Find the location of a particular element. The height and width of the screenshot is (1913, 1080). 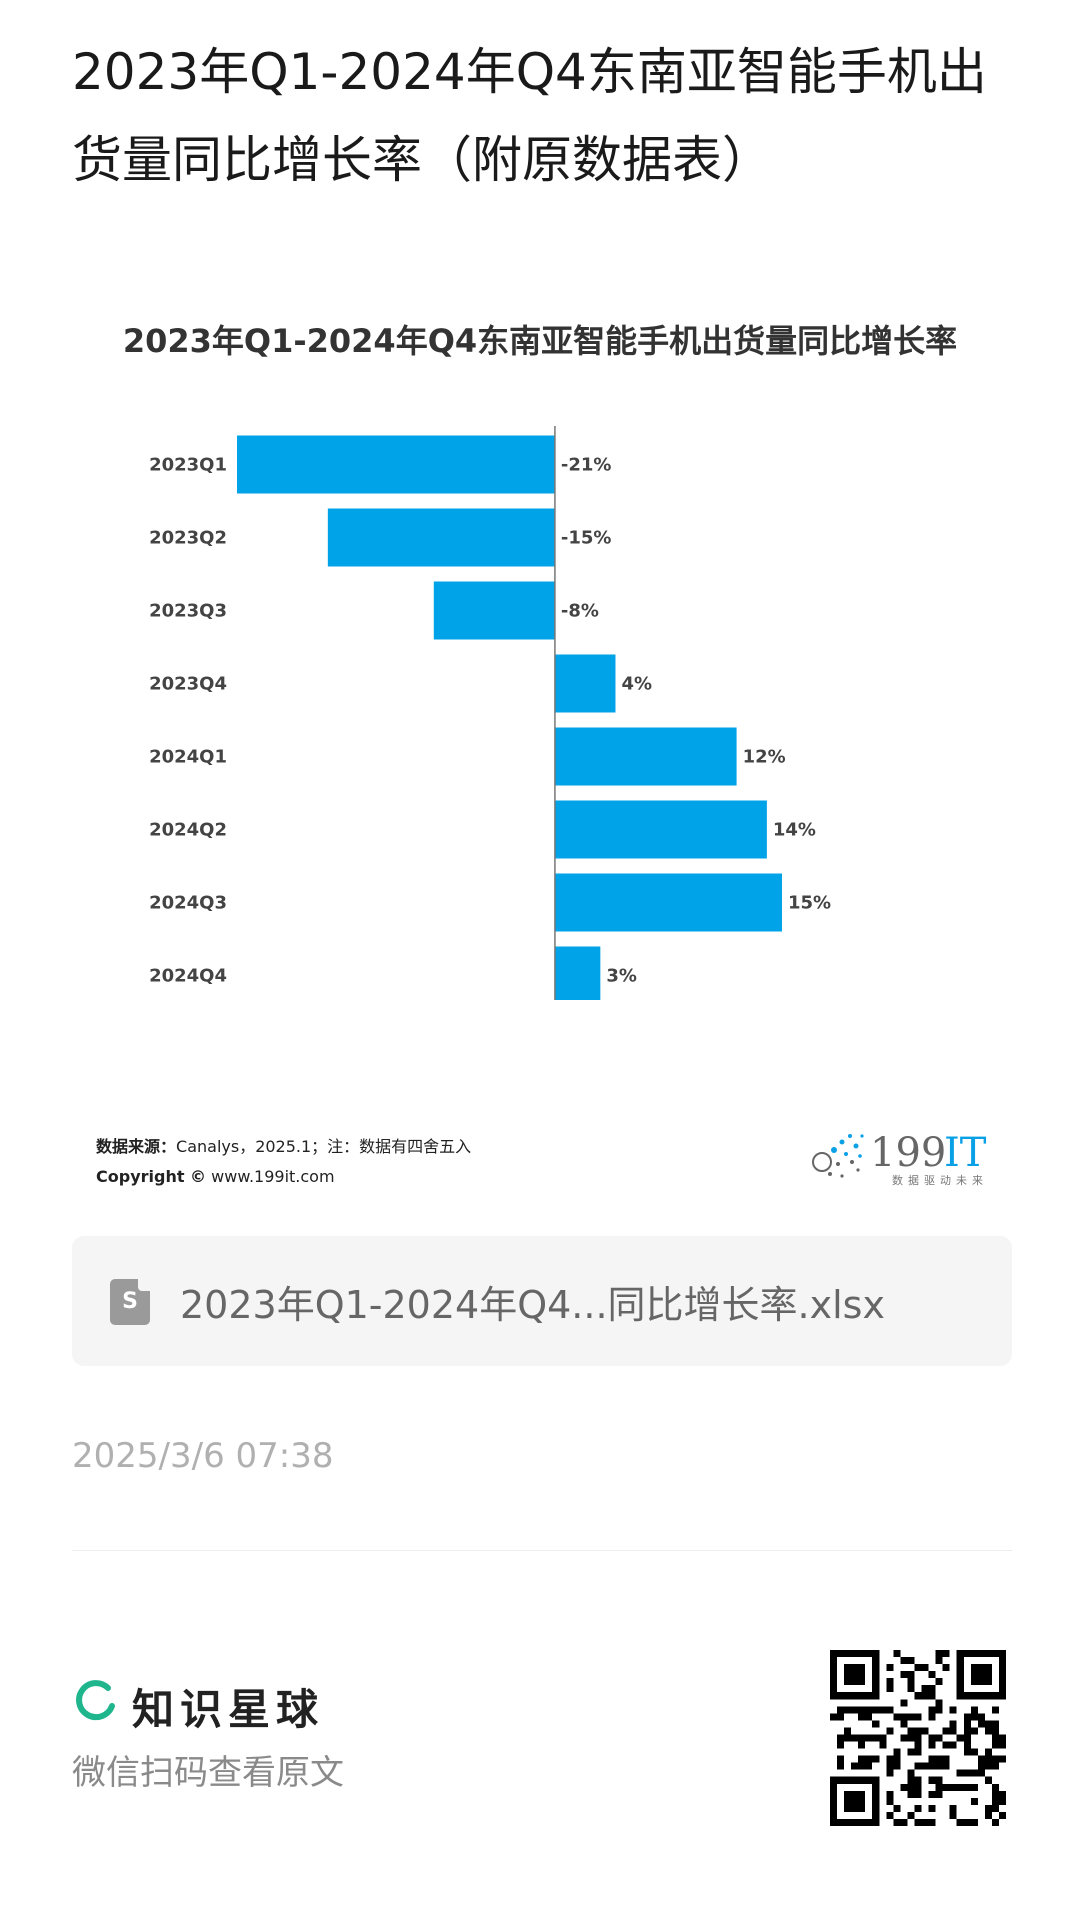

attachment-file-name: 2023年Q1-2024年Q4...同比增长率.xlsx is located at coordinates (532, 1305).